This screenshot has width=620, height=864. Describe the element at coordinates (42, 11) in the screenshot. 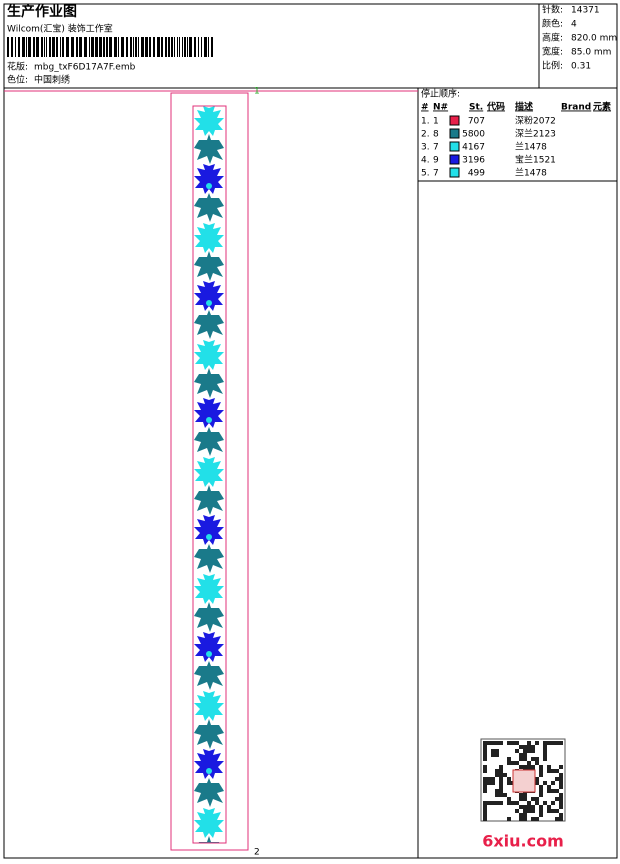

I see `title: 生产作业图` at that location.